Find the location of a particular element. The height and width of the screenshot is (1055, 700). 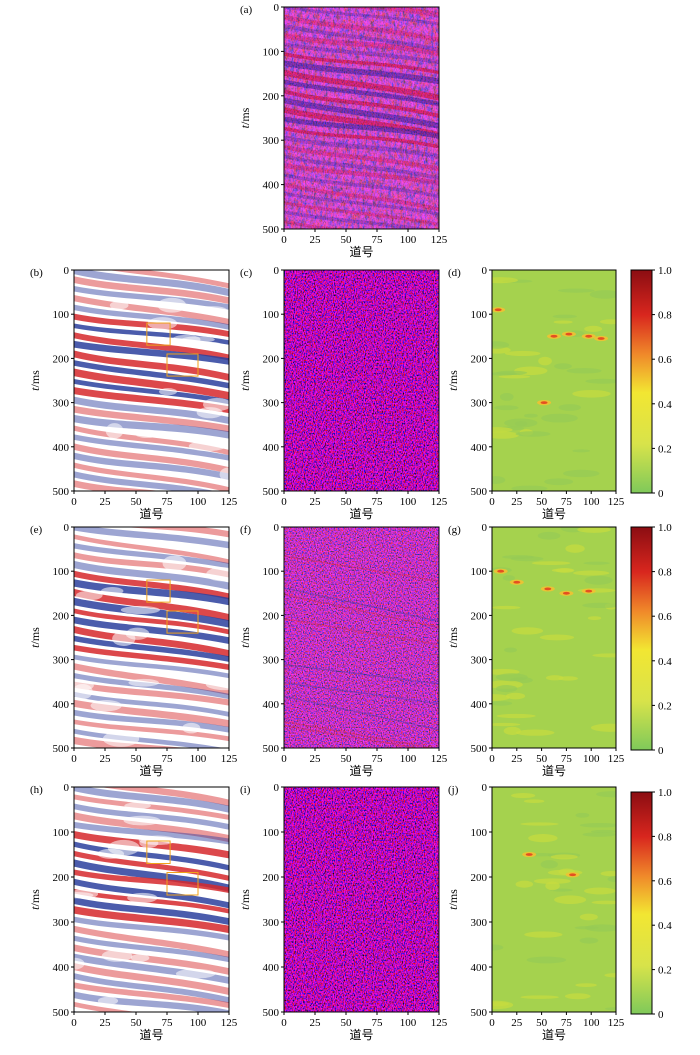

panel-label: (g) is located at coordinates (454, 530).